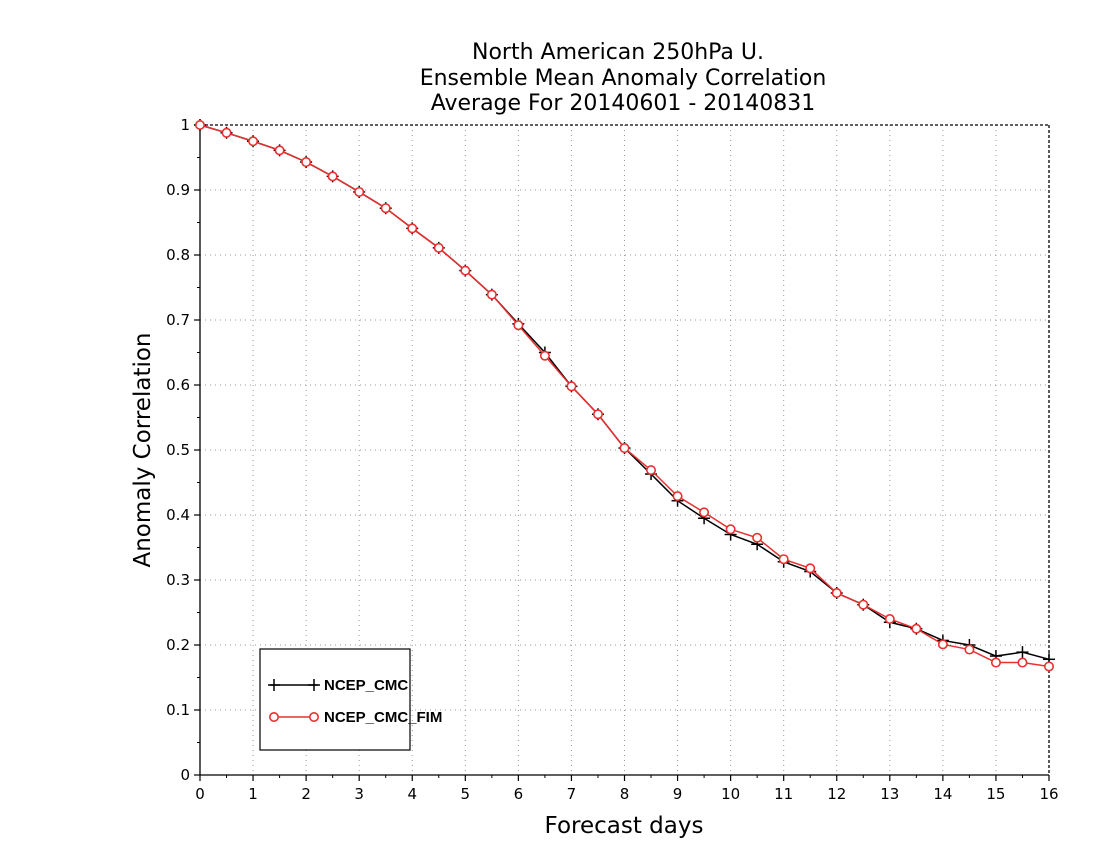 This screenshot has width=1100, height=850. I want to click on x-tick-label: 9, so click(678, 794).